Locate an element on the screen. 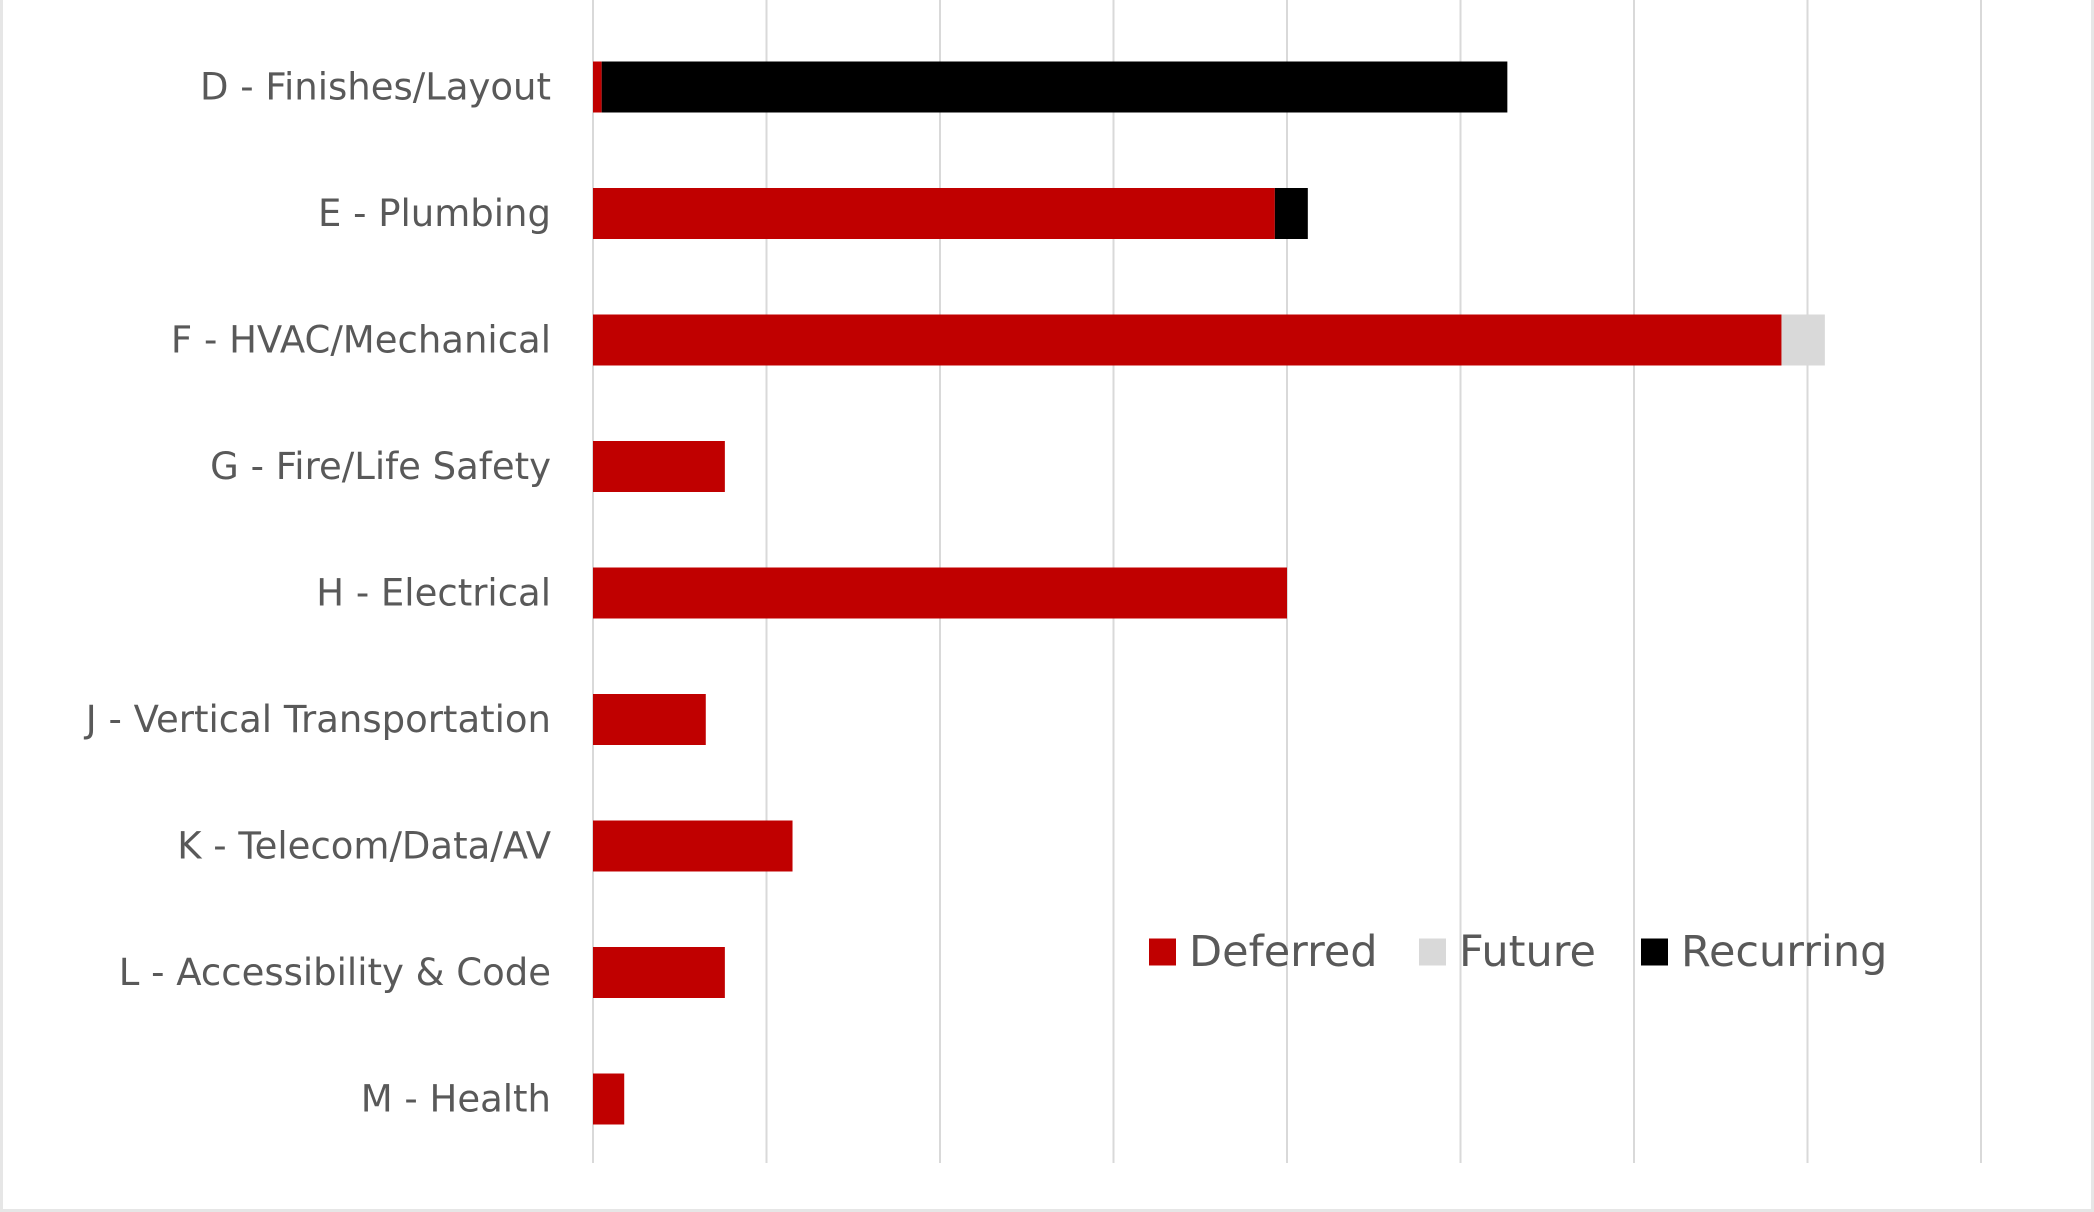 This screenshot has width=2094, height=1212. bar-deferred-f-hvac-mechanical is located at coordinates (1187, 340).